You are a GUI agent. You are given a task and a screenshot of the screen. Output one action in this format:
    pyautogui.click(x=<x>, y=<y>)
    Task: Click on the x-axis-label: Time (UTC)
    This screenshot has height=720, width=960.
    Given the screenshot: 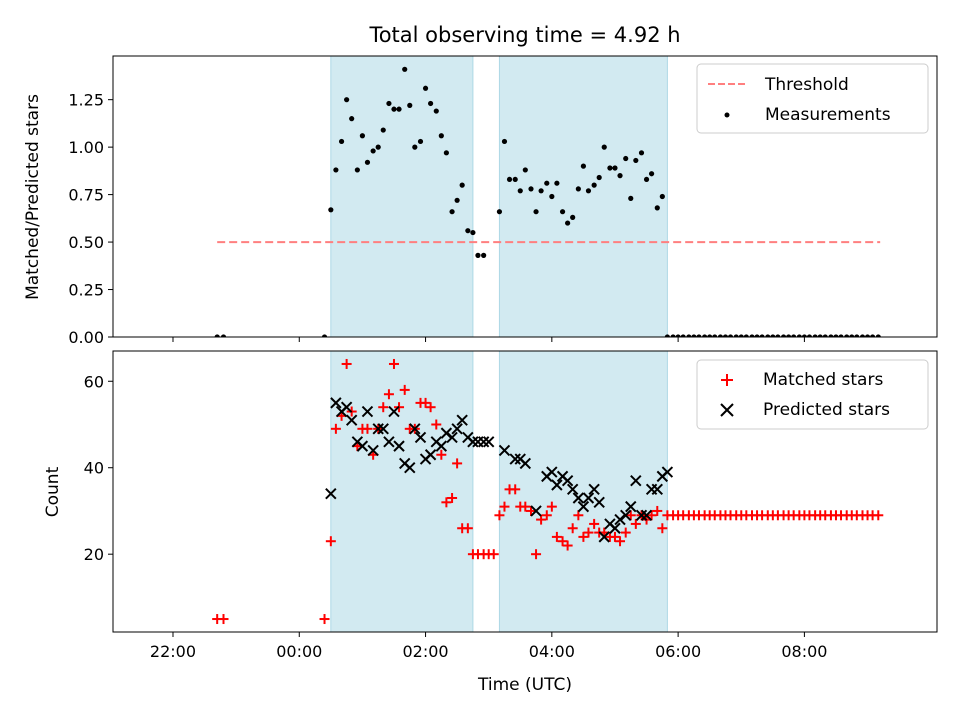 What is the action you would take?
    pyautogui.click(x=524, y=685)
    